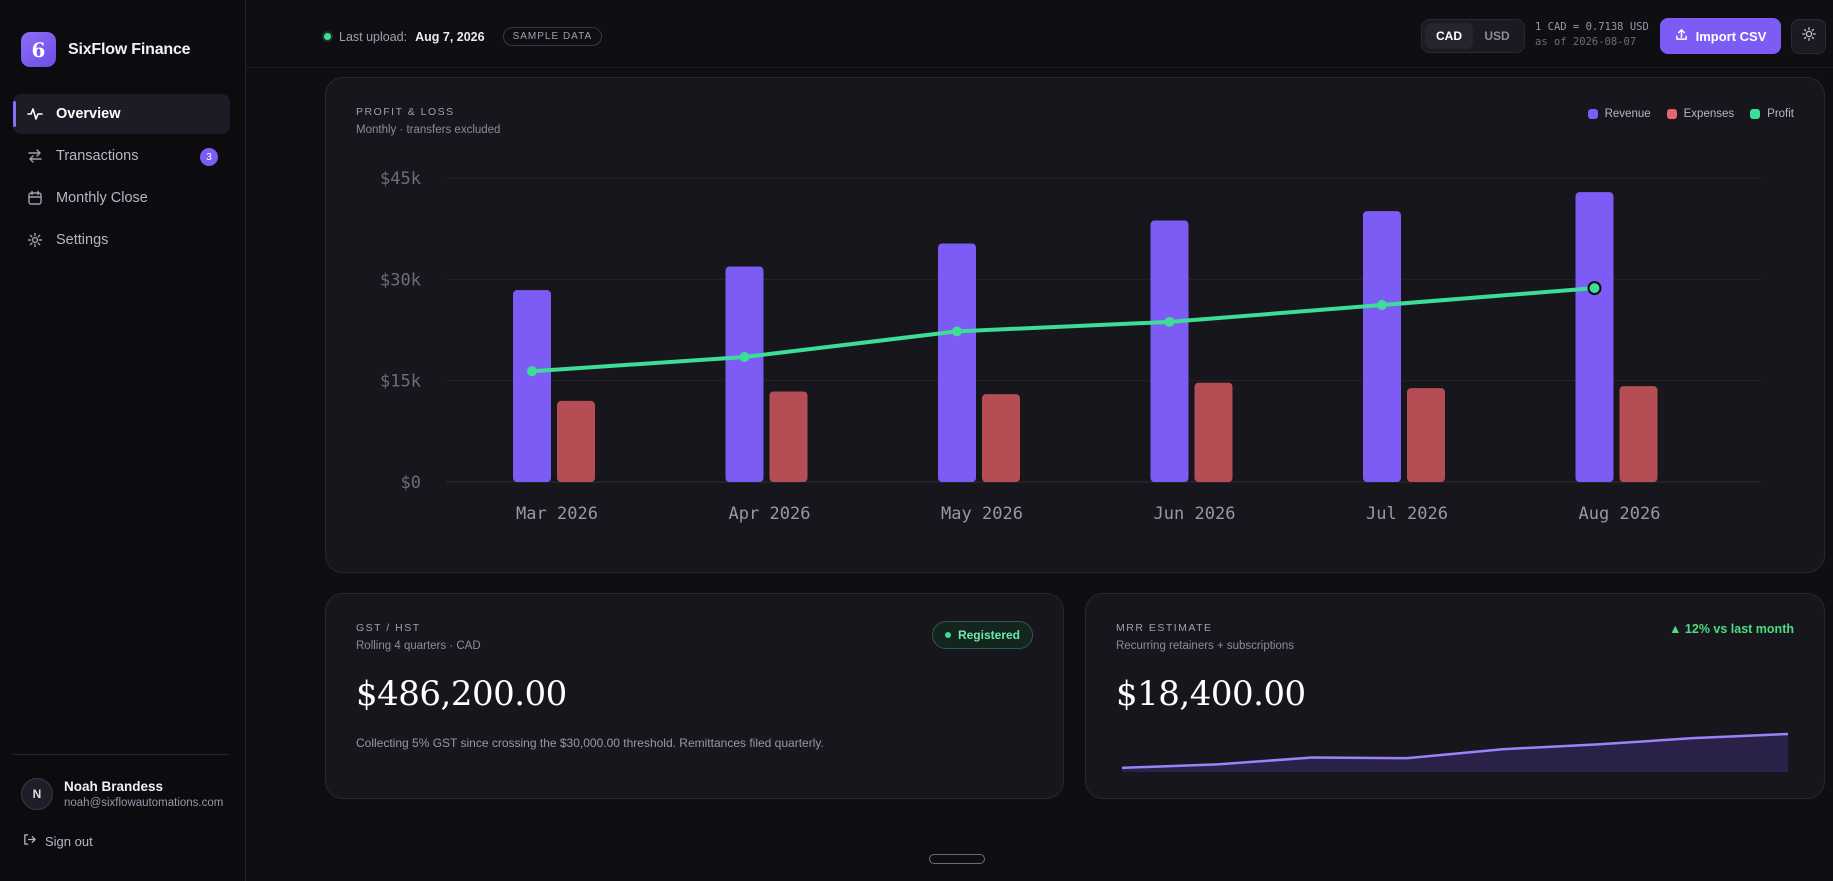  Describe the element at coordinates (461, 694) in the screenshot. I see `gst-amount: $486,200.00` at that location.